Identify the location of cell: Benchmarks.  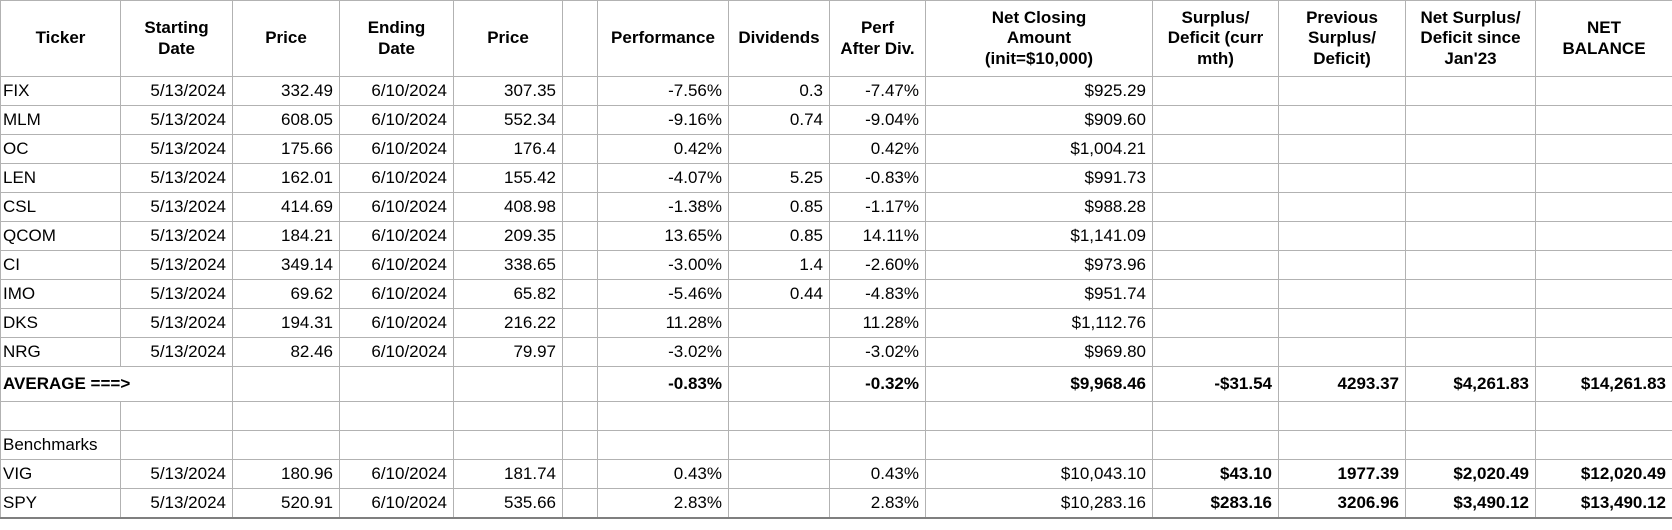
(60, 445).